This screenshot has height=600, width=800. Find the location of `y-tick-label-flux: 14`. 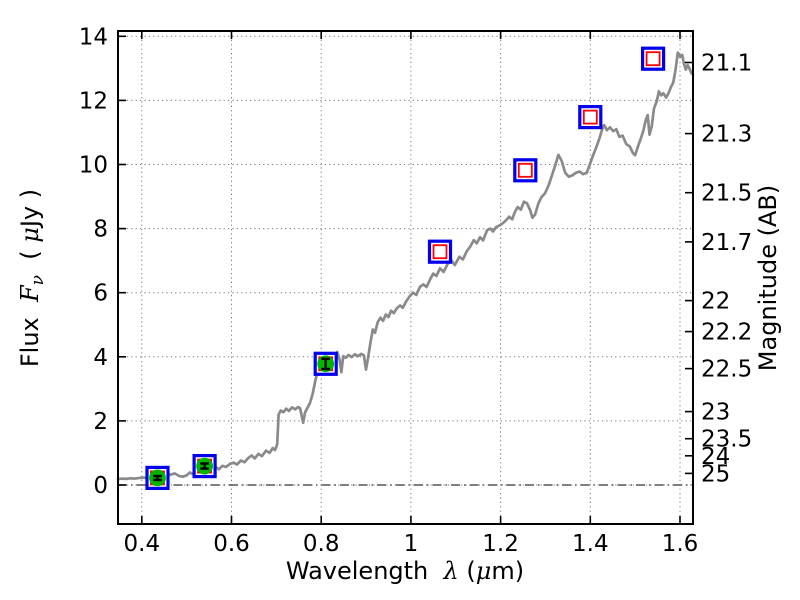

y-tick-label-flux: 14 is located at coordinates (93, 37).